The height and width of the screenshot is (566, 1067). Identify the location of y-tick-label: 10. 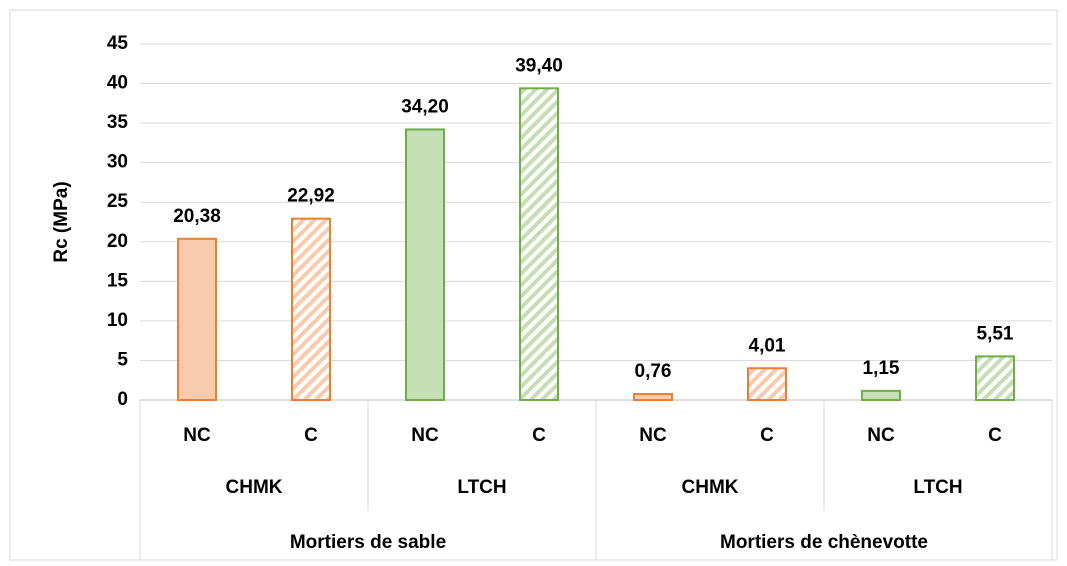
(117, 320).